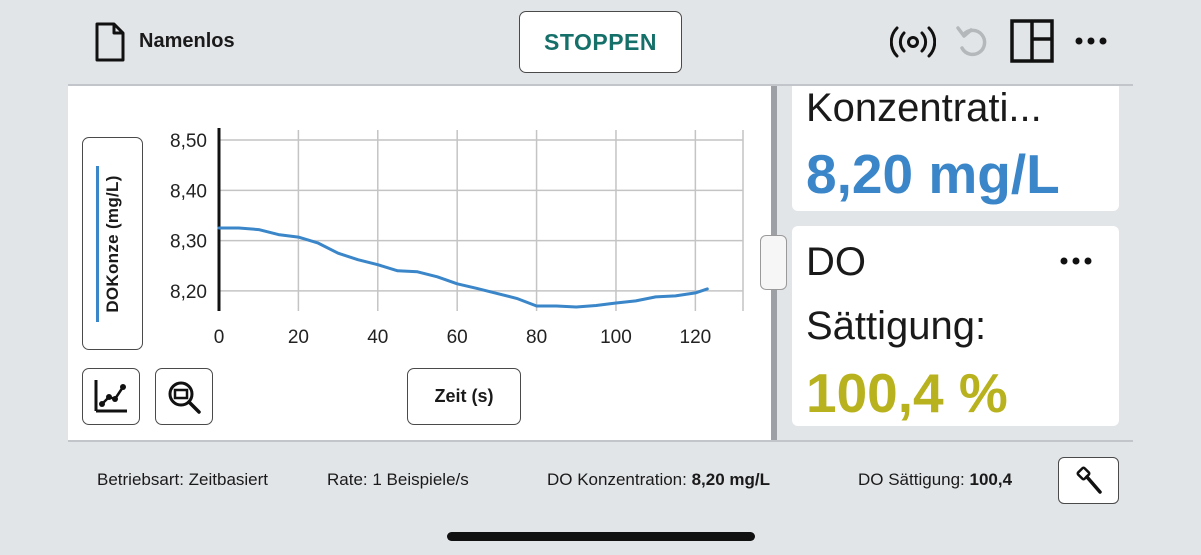 The width and height of the screenshot is (1201, 555). Describe the element at coordinates (972, 42) in the screenshot. I see `undo-icon` at that location.